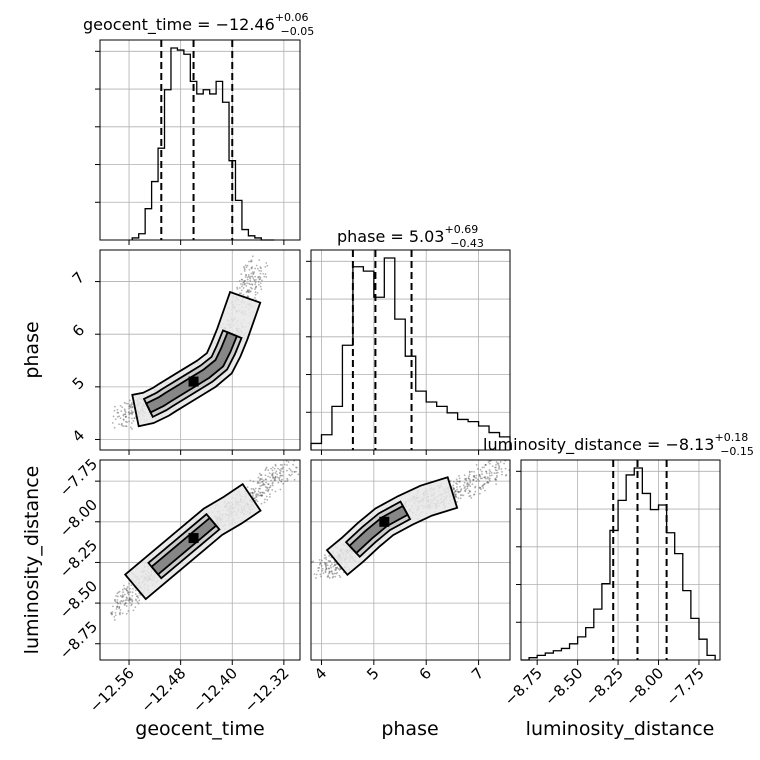 Image resolution: width=760 pixels, height=760 pixels. I want to click on y-tick-label: 6, so click(78, 330).